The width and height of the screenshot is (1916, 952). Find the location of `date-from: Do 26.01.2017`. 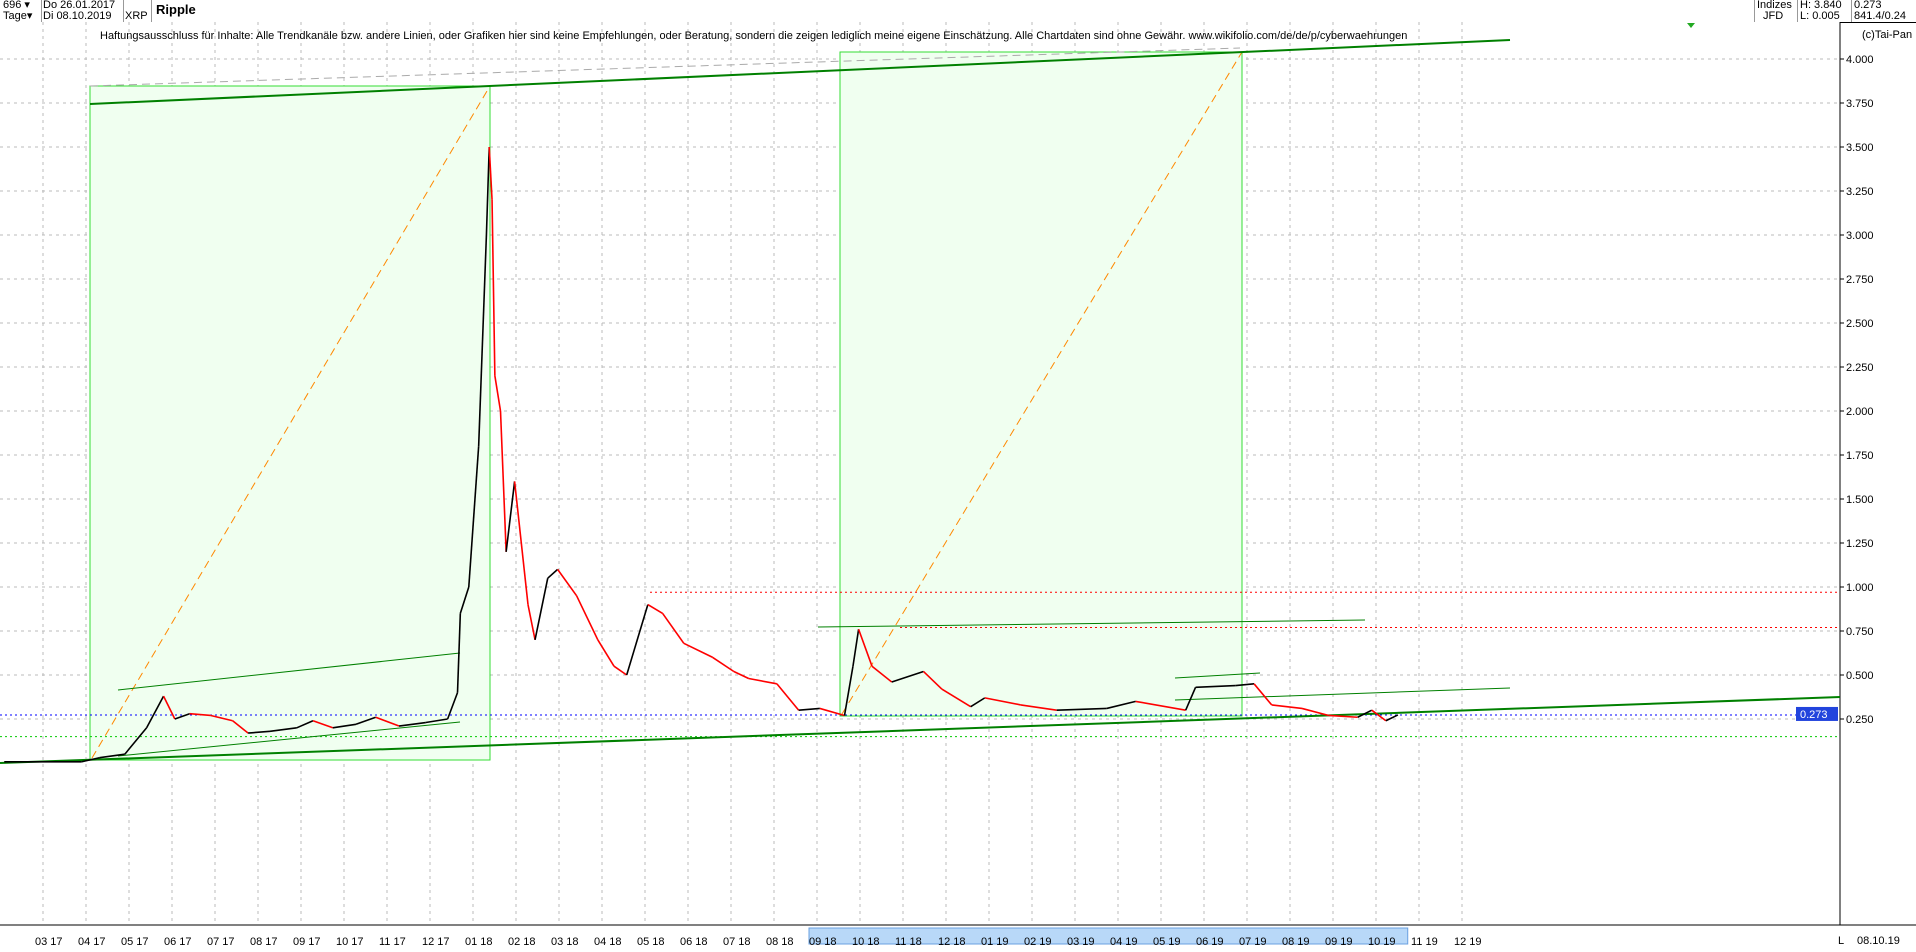

date-from: Do 26.01.2017 is located at coordinates (79, 5).